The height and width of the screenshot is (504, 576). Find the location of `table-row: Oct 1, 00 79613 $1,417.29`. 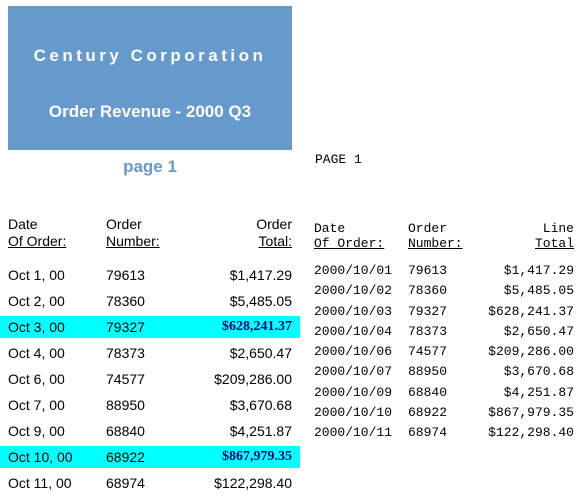

table-row: Oct 1, 00 79613 $1,417.29 is located at coordinates (150, 277).